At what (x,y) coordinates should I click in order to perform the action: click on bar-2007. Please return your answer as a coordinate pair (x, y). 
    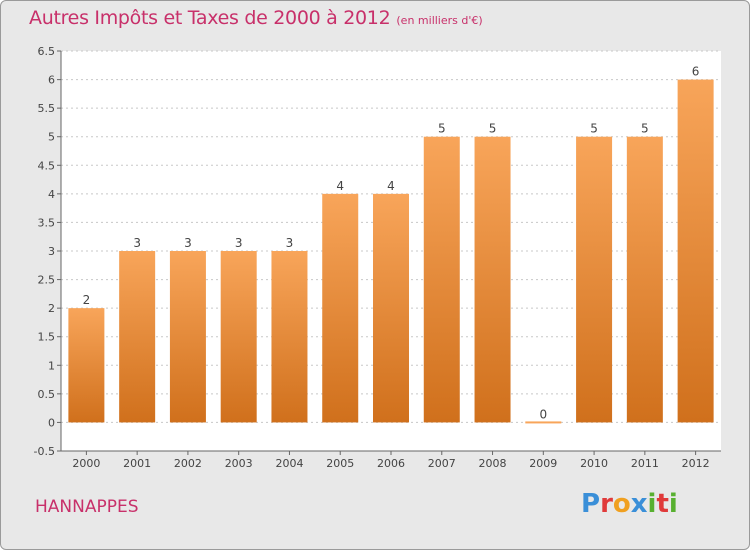
    Looking at the image, I should click on (441, 279).